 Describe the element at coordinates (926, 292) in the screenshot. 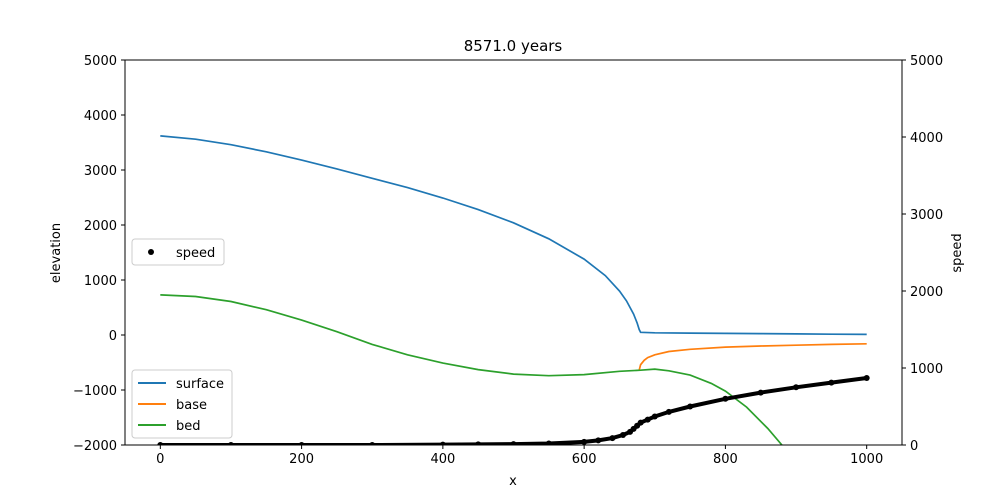

I see `right-y-tick-label: 2000` at that location.